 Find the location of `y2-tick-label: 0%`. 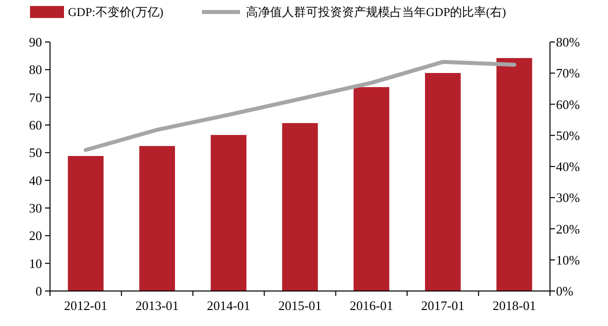

y2-tick-label: 0% is located at coordinates (565, 291).